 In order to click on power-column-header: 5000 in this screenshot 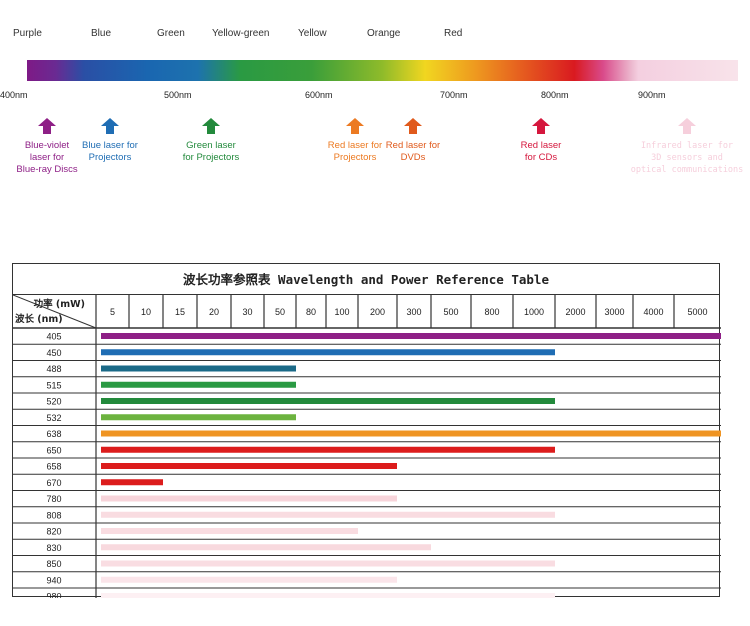, I will do `click(697, 312)`.